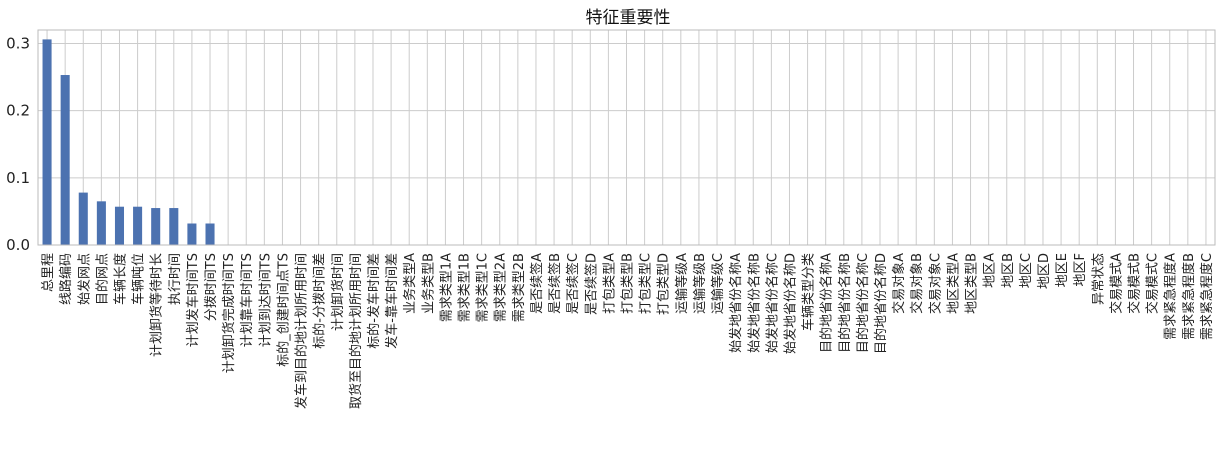  I want to click on x-tick-label: 总里程, so click(48, 272).